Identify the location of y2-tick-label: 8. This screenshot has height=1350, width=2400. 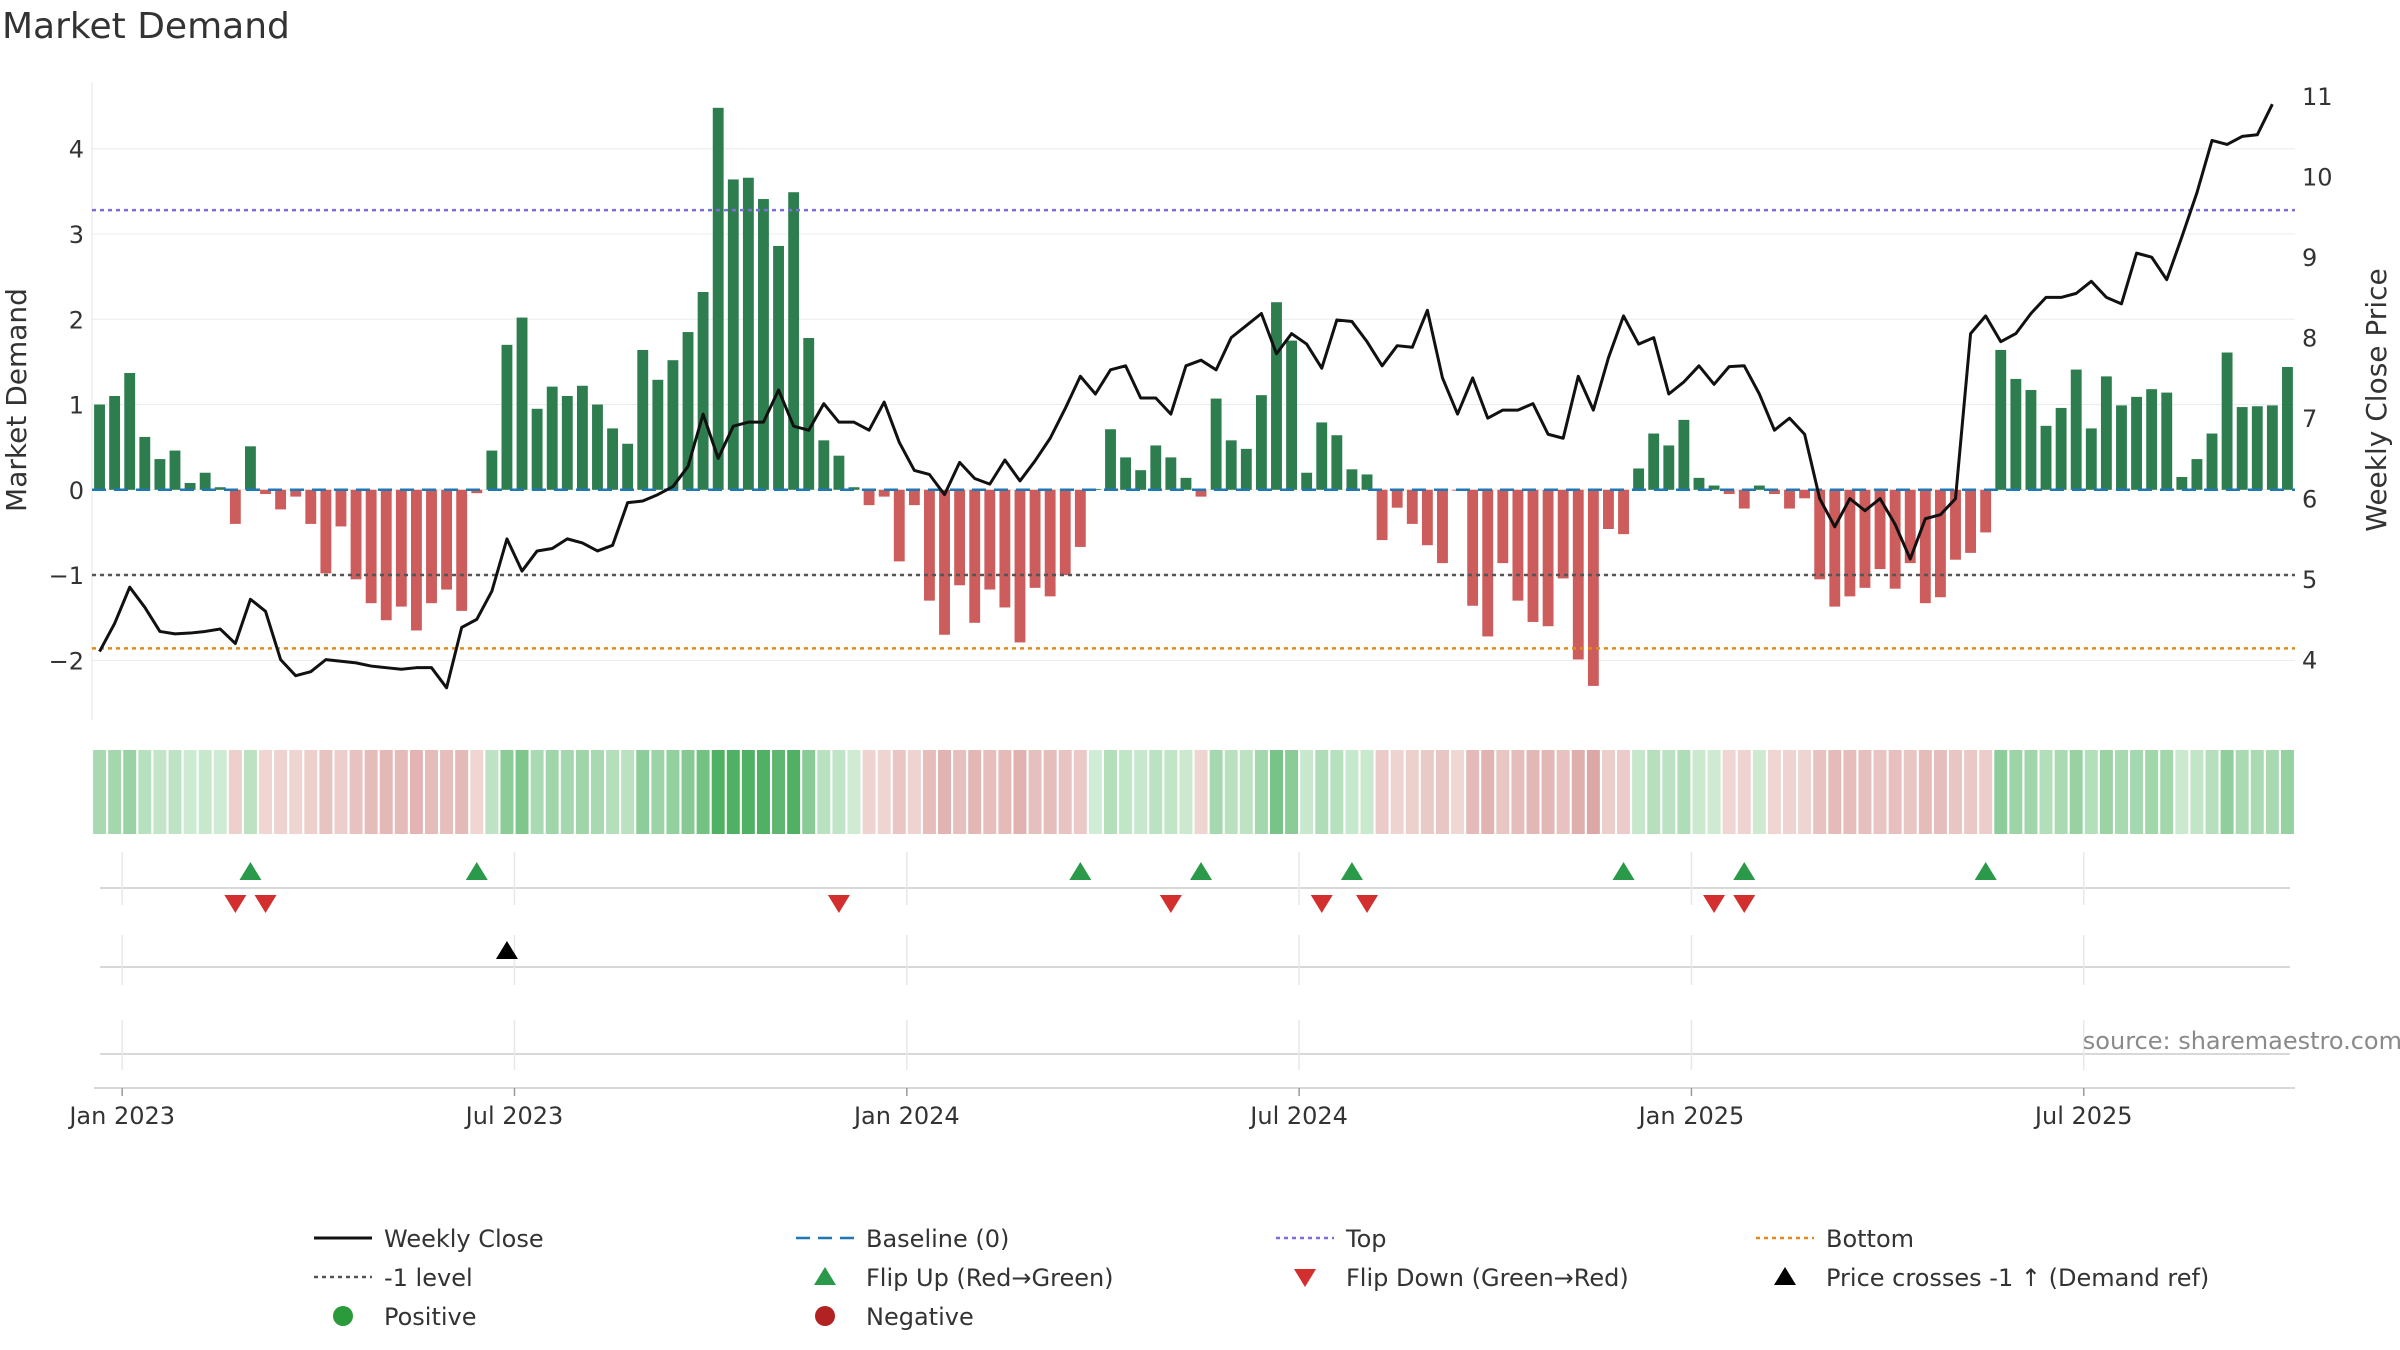
(2309, 339).